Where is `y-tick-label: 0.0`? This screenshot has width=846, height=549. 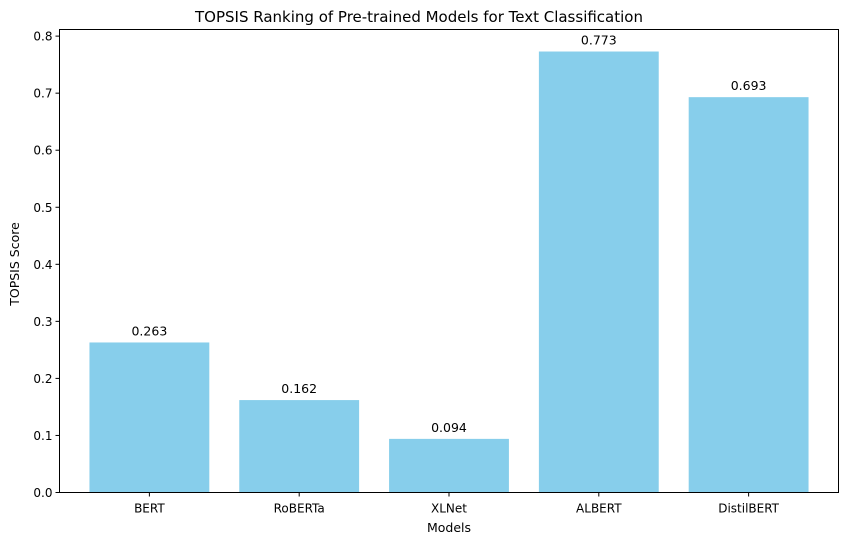 y-tick-label: 0.0 is located at coordinates (42, 493).